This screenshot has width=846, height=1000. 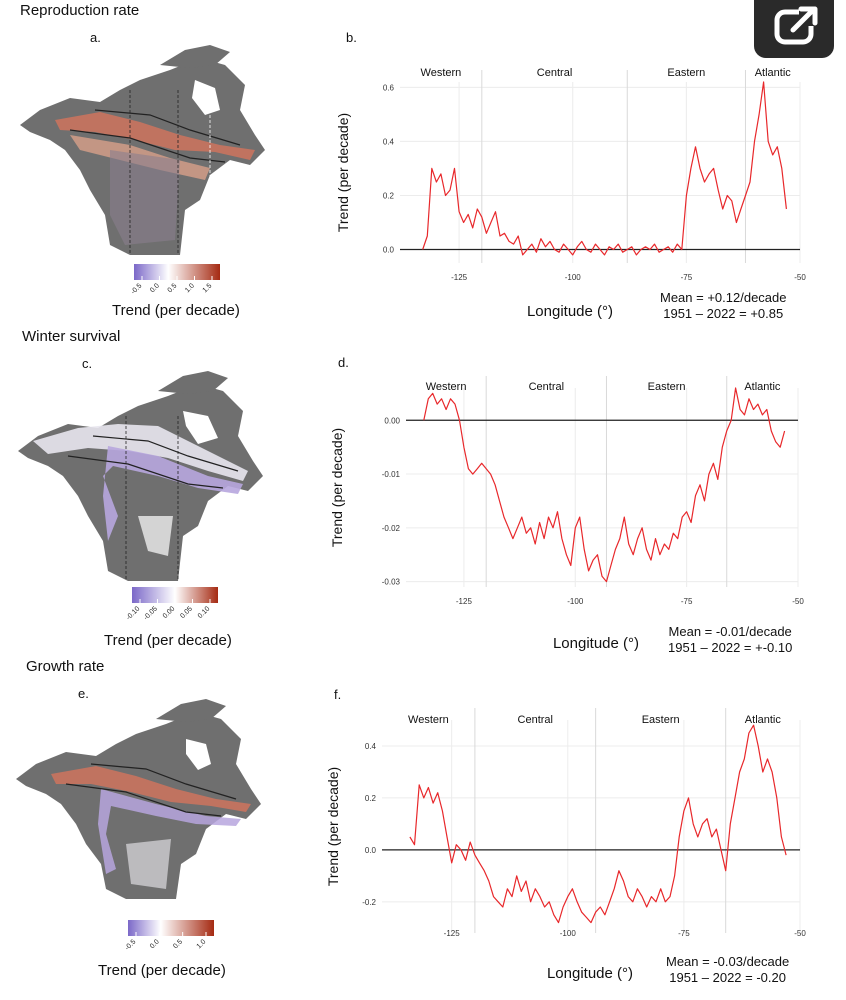 I want to click on colorbar-tick-label: 1.5, so click(x=208, y=288).